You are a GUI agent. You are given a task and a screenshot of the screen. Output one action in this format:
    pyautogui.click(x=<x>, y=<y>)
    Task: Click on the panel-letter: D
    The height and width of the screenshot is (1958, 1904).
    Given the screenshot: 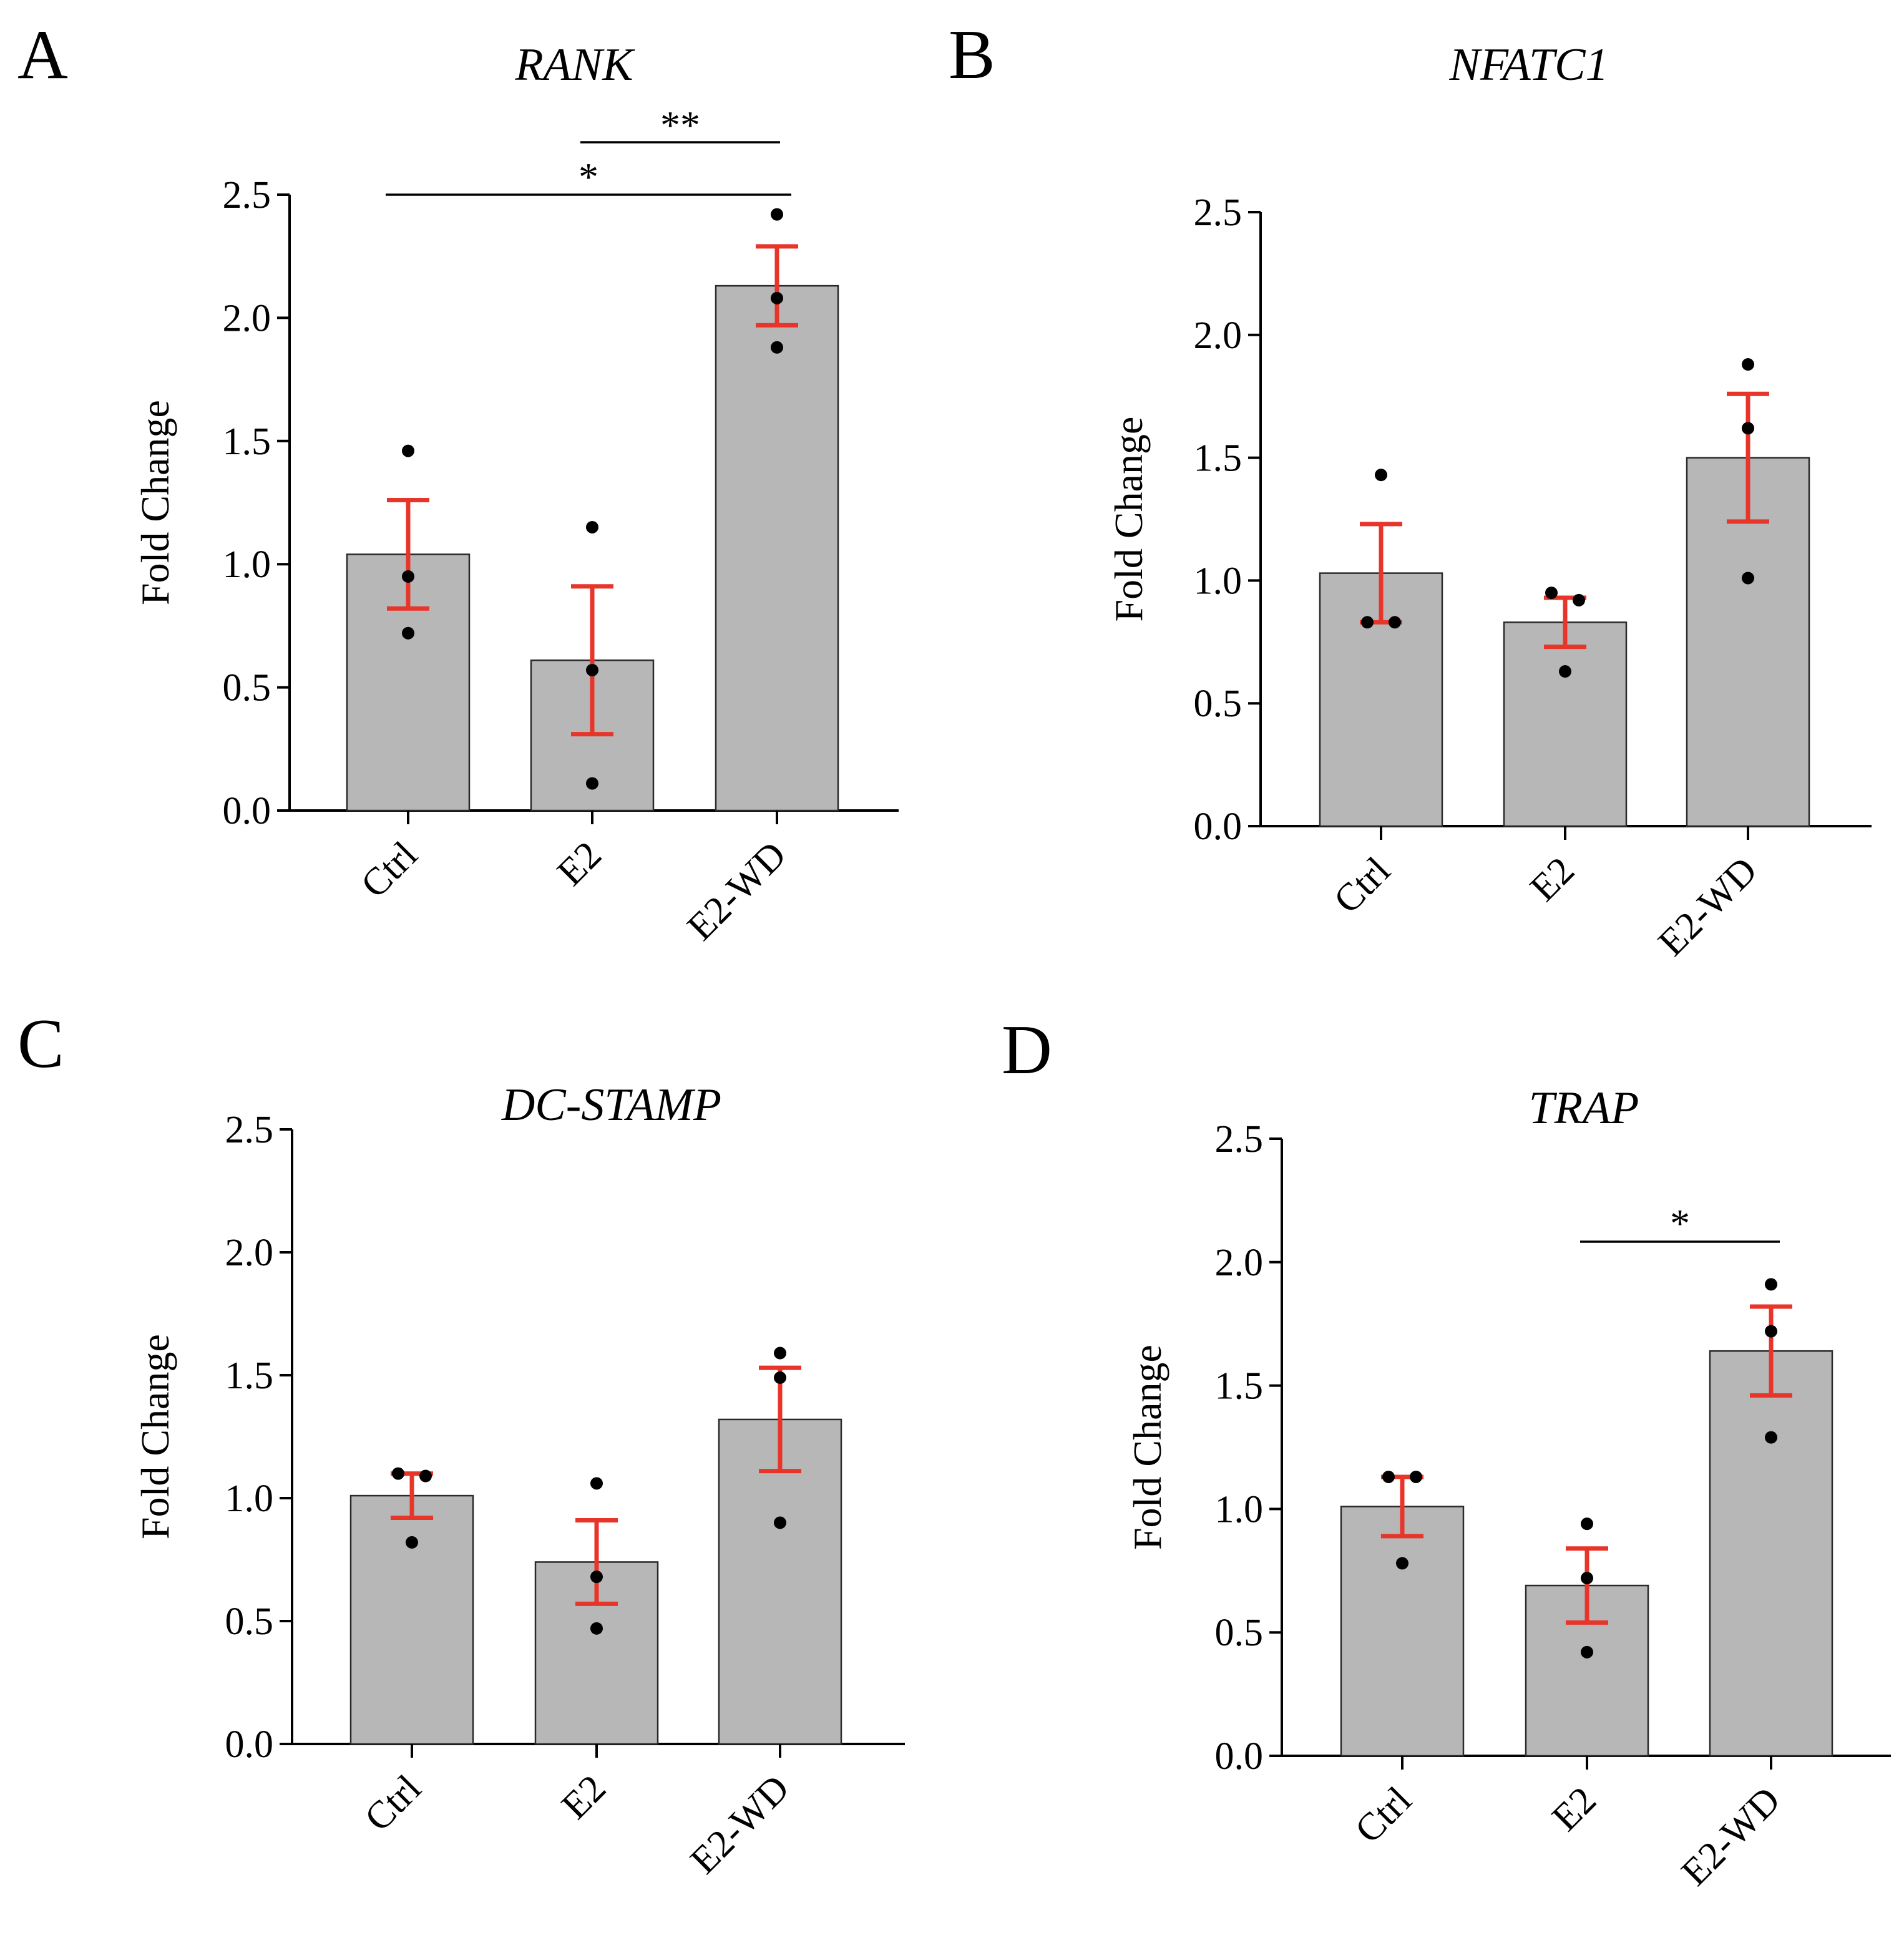 What is the action you would take?
    pyautogui.click(x=1027, y=1050)
    